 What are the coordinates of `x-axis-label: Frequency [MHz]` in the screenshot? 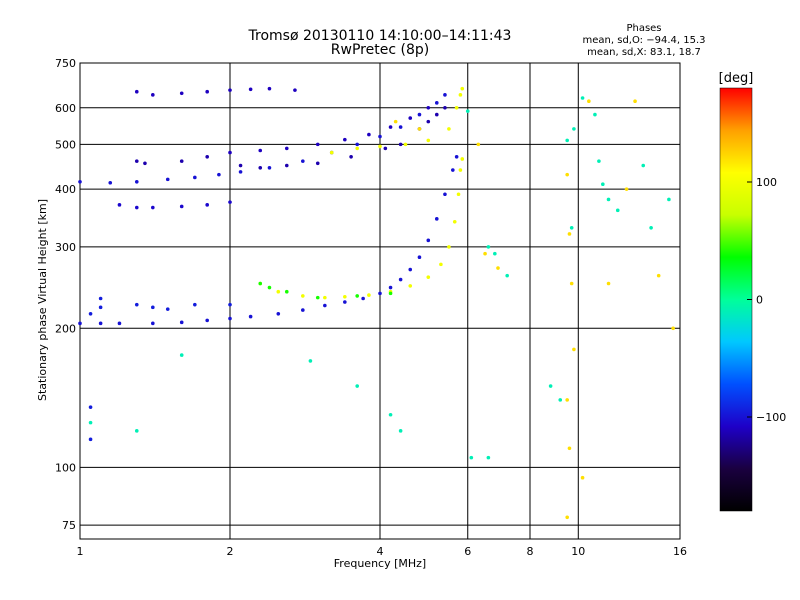 It's located at (380, 563).